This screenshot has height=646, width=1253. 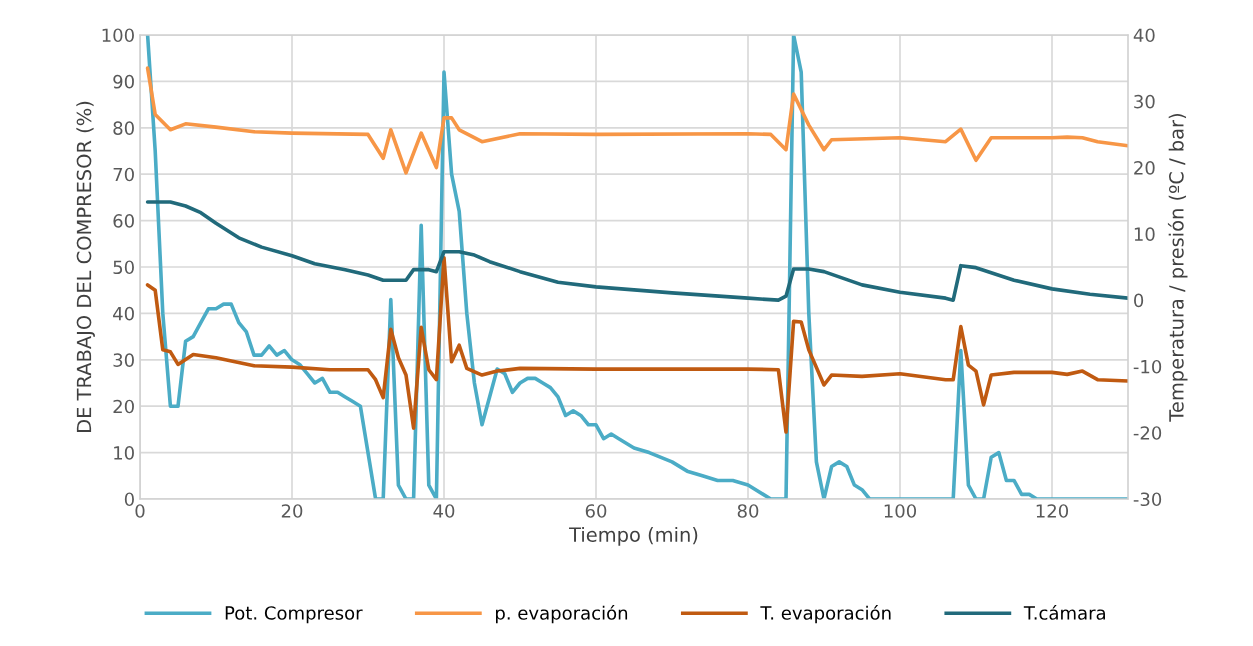 I want to click on legend-label: T.cámara, so click(x=1064, y=612).